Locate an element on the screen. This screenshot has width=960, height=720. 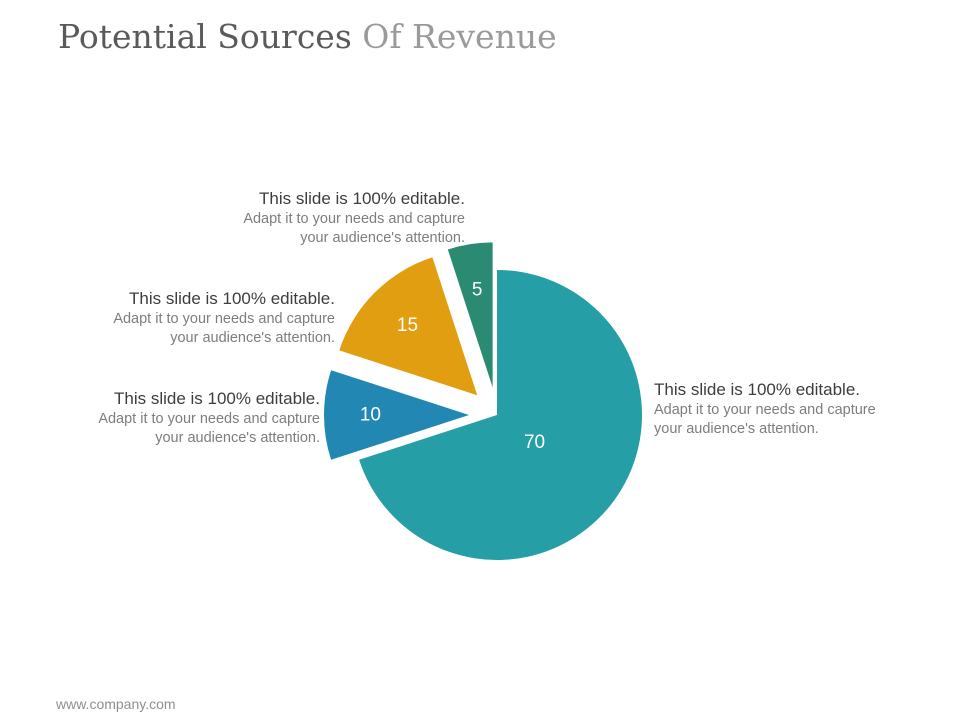
pie-slice-label-70: 70 is located at coordinates (534, 442).